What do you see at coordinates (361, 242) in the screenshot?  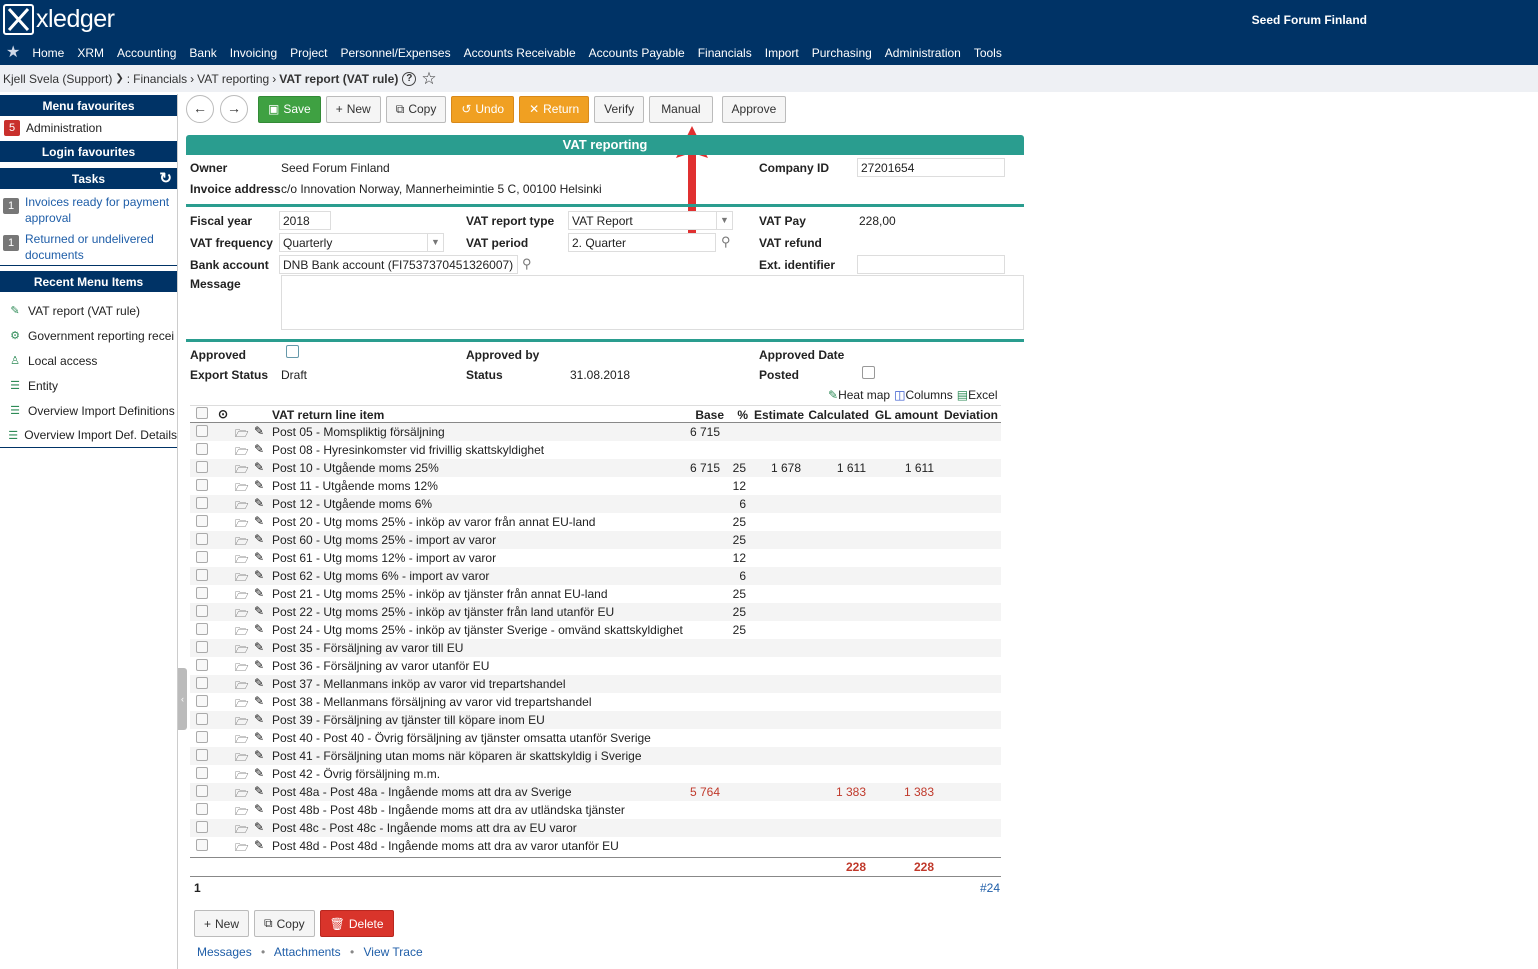 I see `vat-frequency-select: Quarterly ▼` at bounding box center [361, 242].